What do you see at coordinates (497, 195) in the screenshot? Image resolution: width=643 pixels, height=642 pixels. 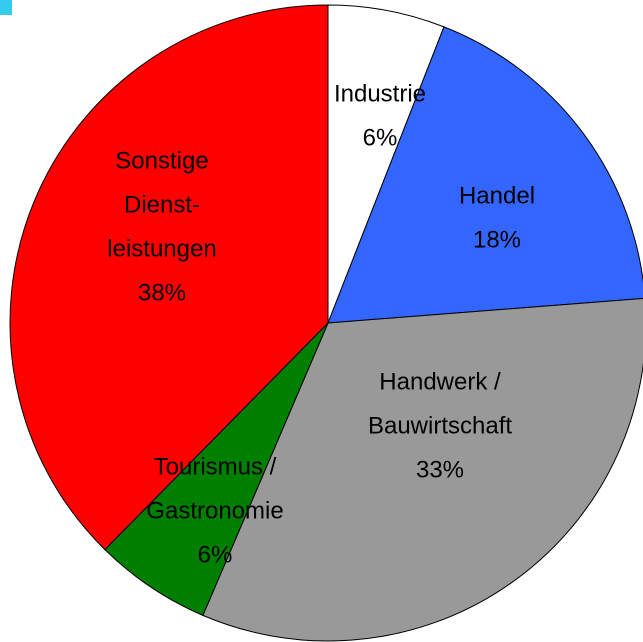 I see `slice-label: Handel` at bounding box center [497, 195].